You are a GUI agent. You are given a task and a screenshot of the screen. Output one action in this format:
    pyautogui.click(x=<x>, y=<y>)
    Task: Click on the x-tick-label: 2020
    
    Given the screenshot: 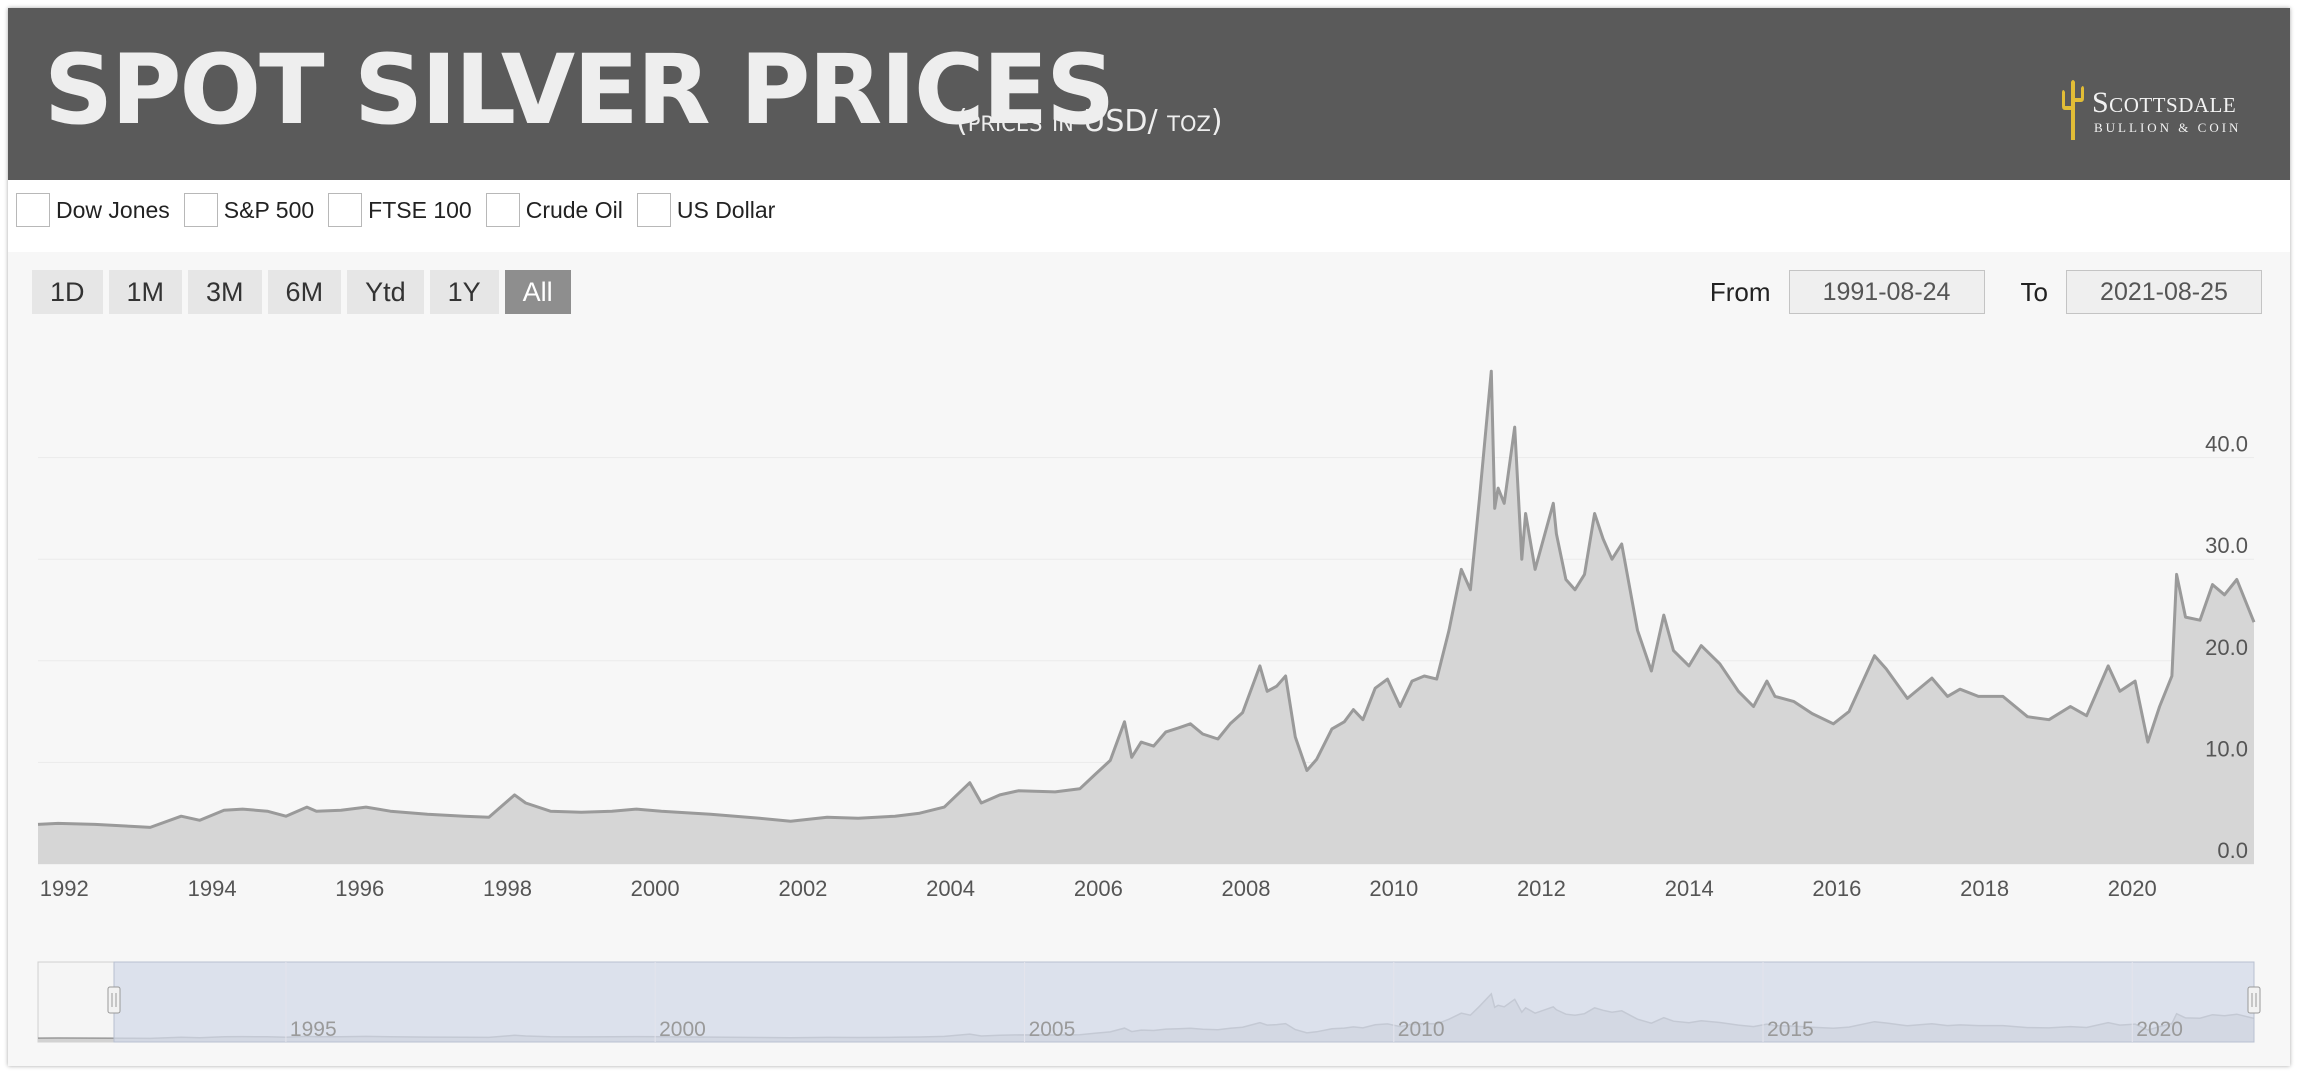 What is the action you would take?
    pyautogui.click(x=2132, y=888)
    